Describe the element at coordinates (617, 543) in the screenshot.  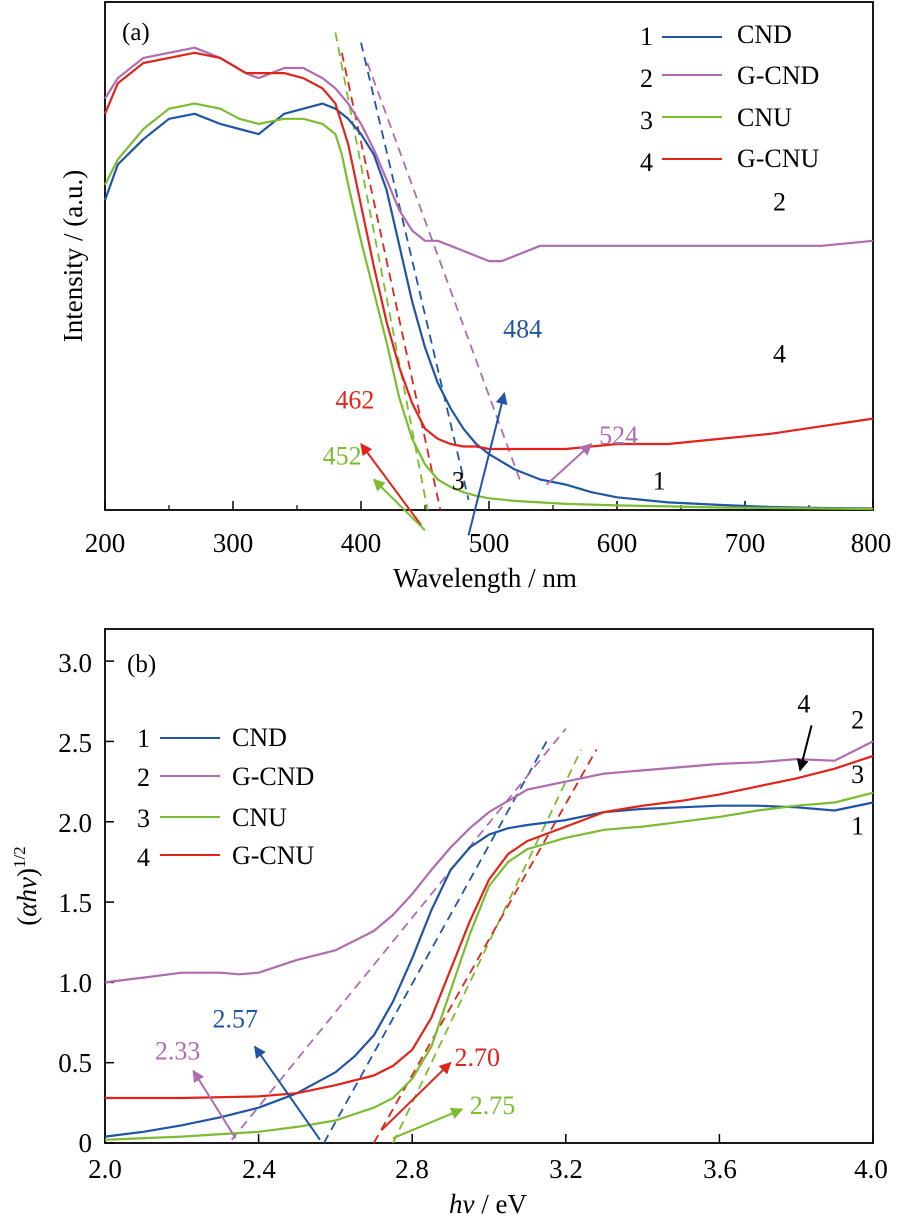
I see `x-tick-label: 600` at that location.